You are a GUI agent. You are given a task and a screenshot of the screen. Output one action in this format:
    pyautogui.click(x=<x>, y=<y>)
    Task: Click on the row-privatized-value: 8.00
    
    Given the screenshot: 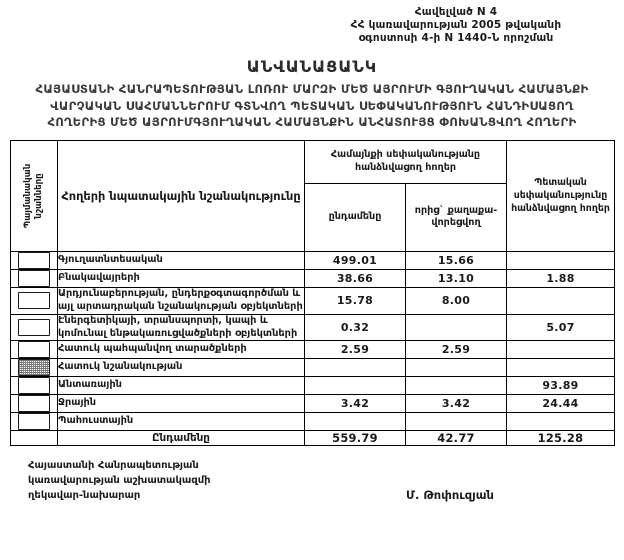 What is the action you would take?
    pyautogui.click(x=456, y=300)
    